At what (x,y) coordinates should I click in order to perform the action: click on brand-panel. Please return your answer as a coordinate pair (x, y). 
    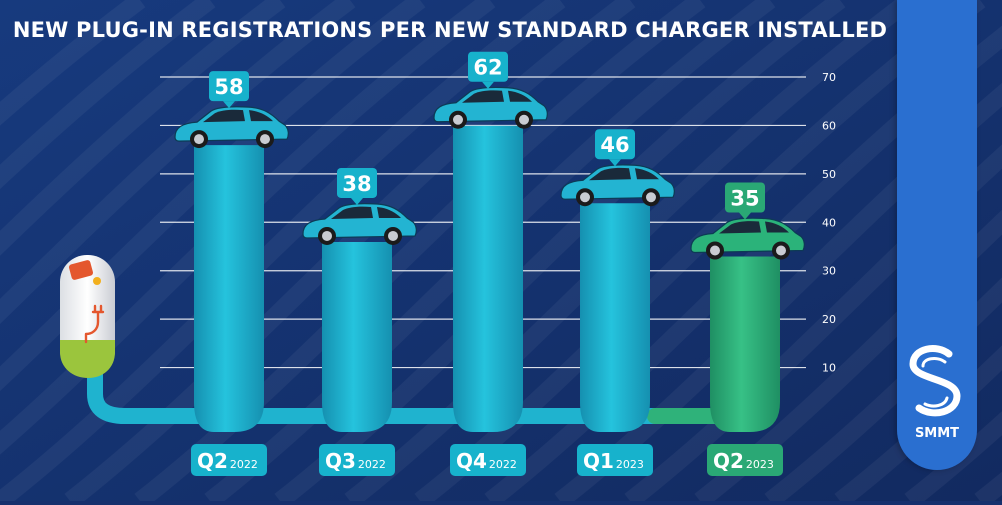
    Looking at the image, I should click on (937, 235).